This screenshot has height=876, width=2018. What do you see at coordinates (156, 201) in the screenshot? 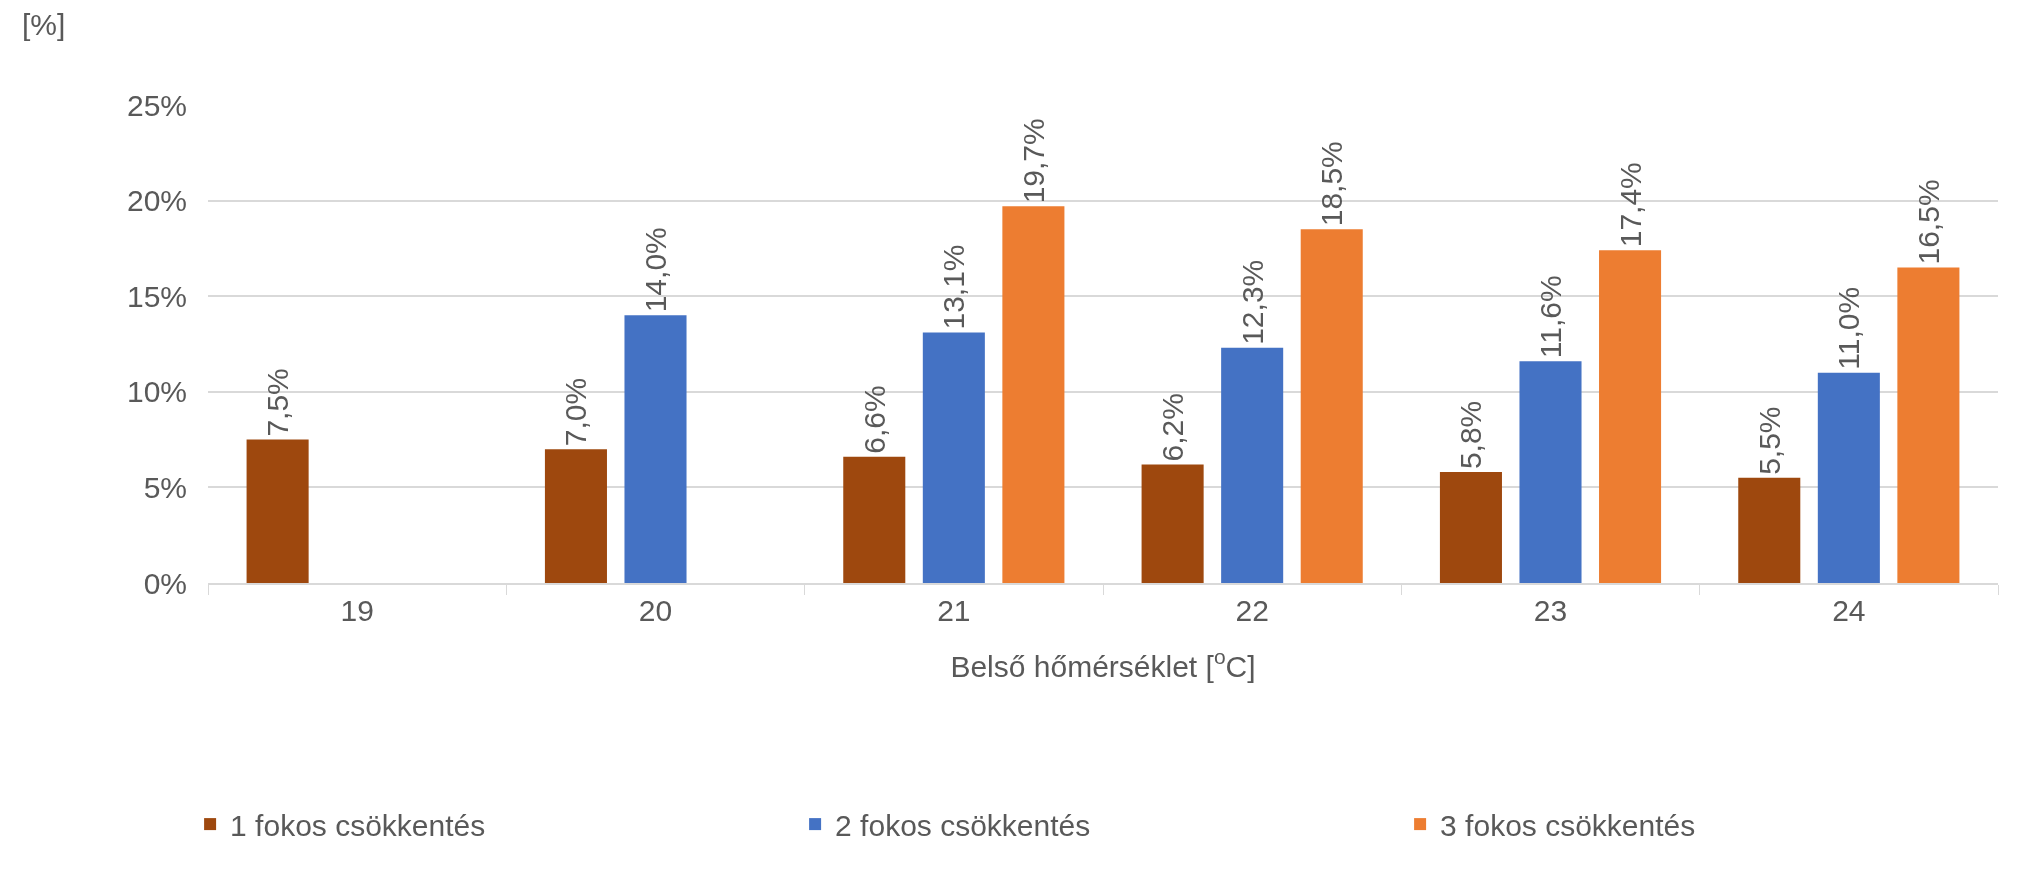
I see `y-tick-label: 20%` at bounding box center [156, 201].